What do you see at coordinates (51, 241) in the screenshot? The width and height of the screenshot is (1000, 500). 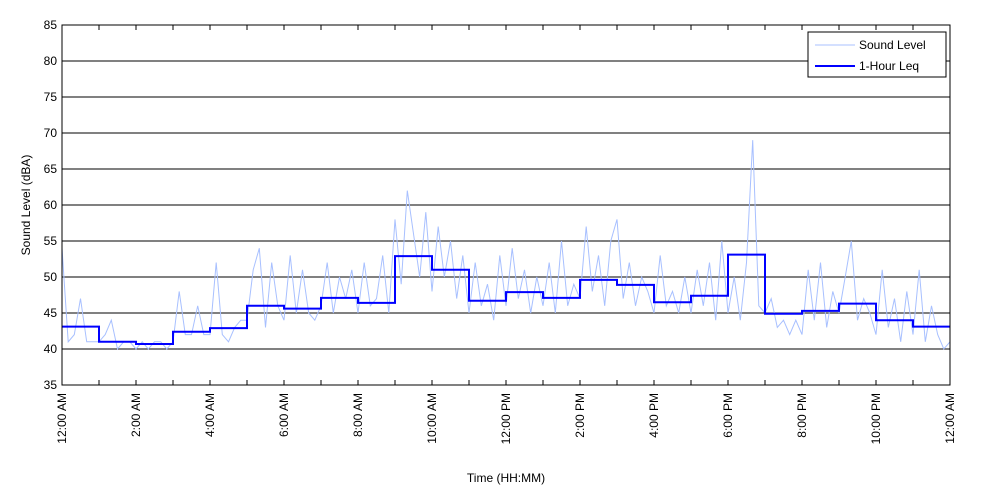 I see `y-tick-label: 55` at bounding box center [51, 241].